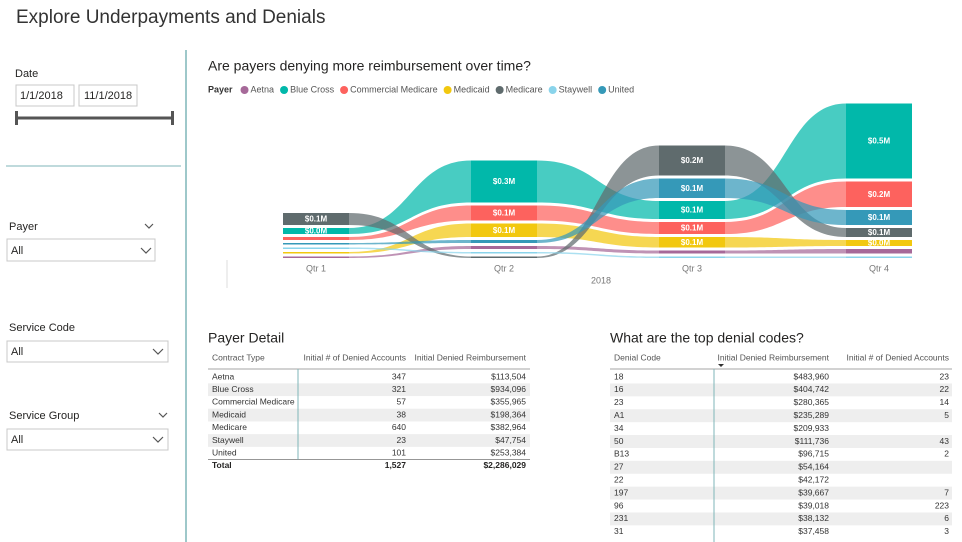 The height and width of the screenshot is (542, 962). Describe the element at coordinates (504, 465) in the screenshot. I see `total-cell: $2,286,029` at that location.